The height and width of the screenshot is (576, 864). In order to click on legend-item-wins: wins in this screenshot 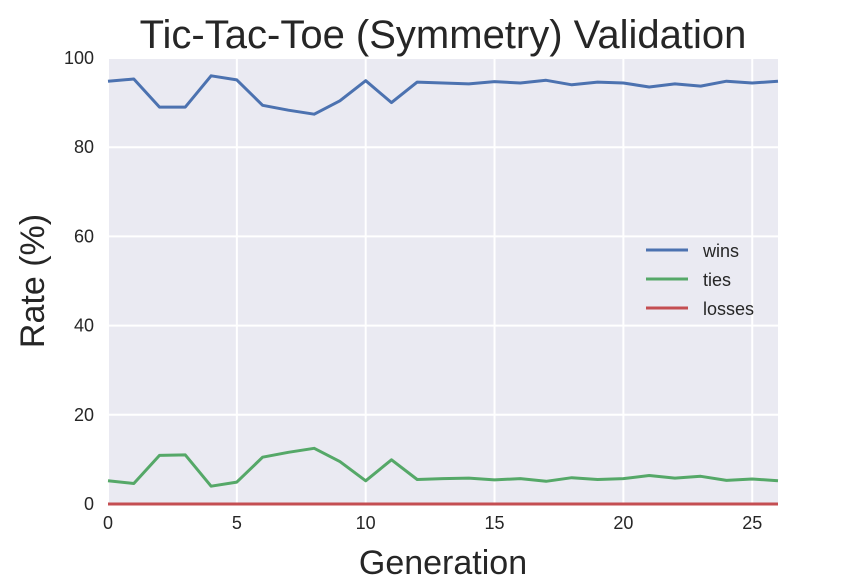, I will do `click(692, 251)`.